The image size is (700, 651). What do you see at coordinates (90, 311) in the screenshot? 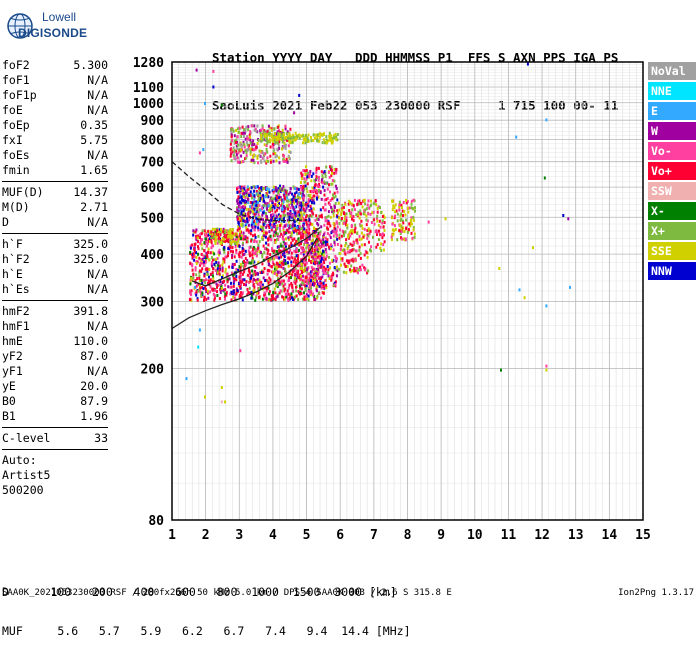
I see `param-value: 391.8` at bounding box center [90, 311].